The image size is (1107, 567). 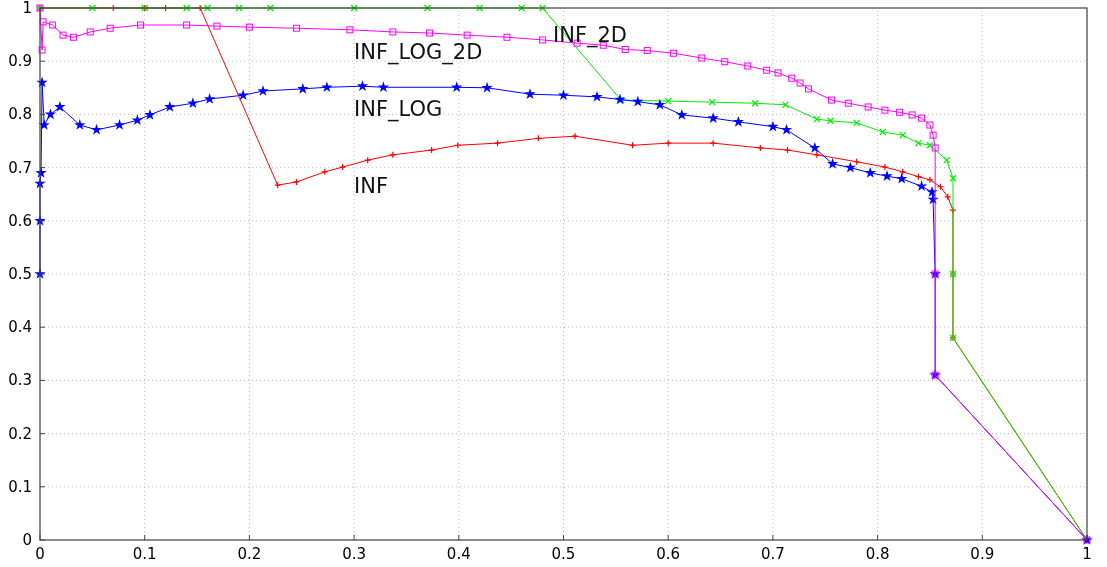 I want to click on y-tick-label: 0.4, so click(x=20, y=327).